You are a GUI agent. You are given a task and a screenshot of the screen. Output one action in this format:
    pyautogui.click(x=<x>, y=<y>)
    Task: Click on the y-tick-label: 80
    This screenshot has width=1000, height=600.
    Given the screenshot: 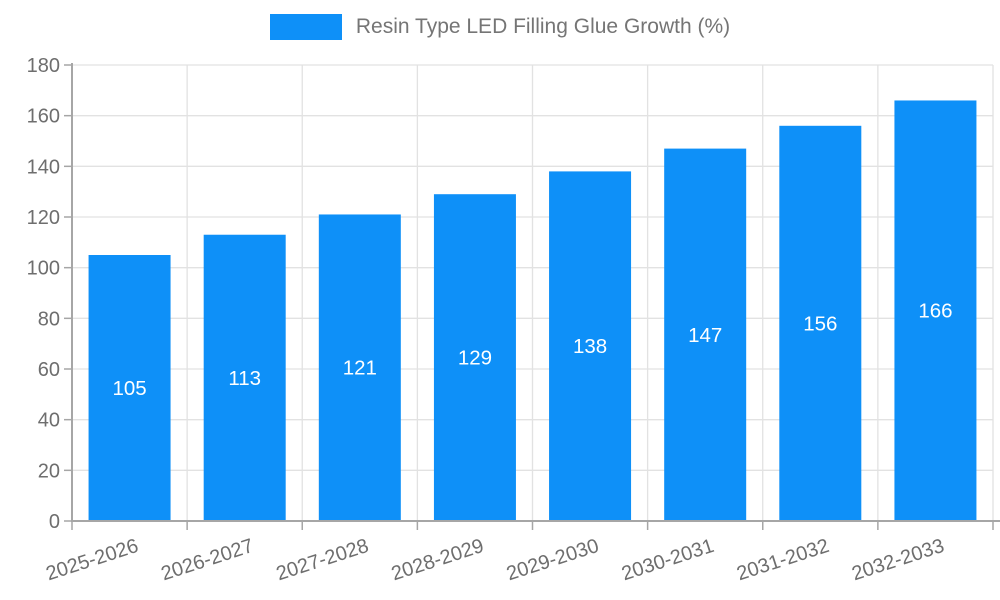 What is the action you would take?
    pyautogui.click(x=49, y=319)
    